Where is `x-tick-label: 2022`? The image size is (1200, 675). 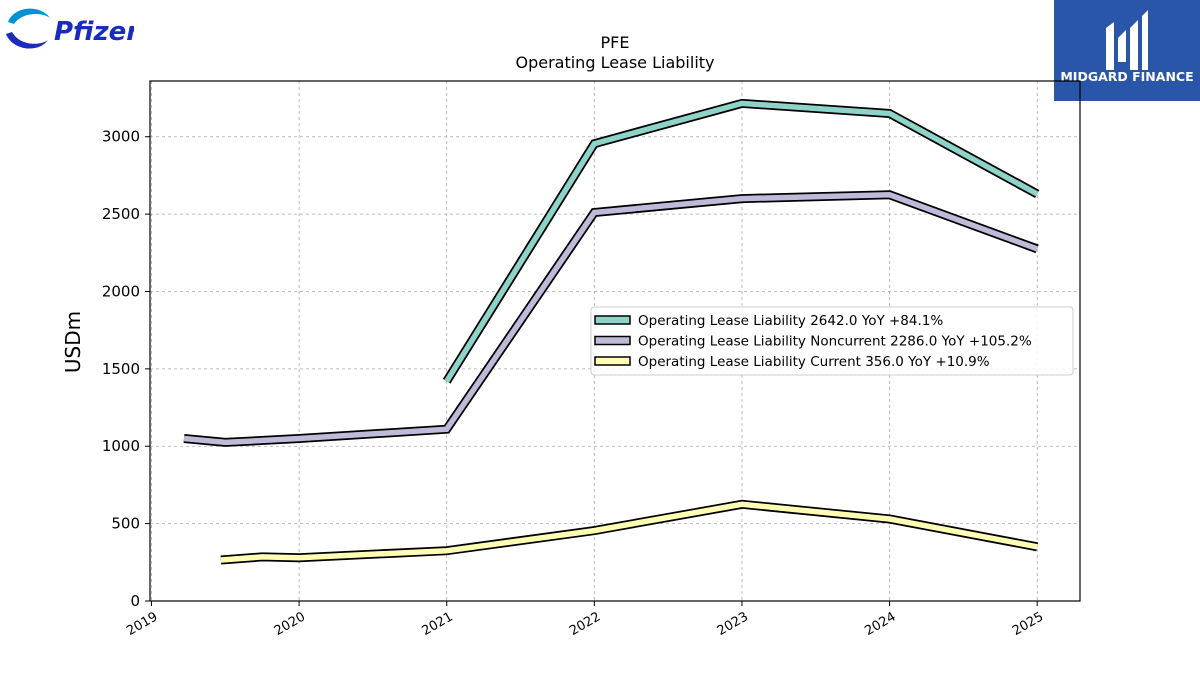 x-tick-label: 2022 is located at coordinates (585, 624).